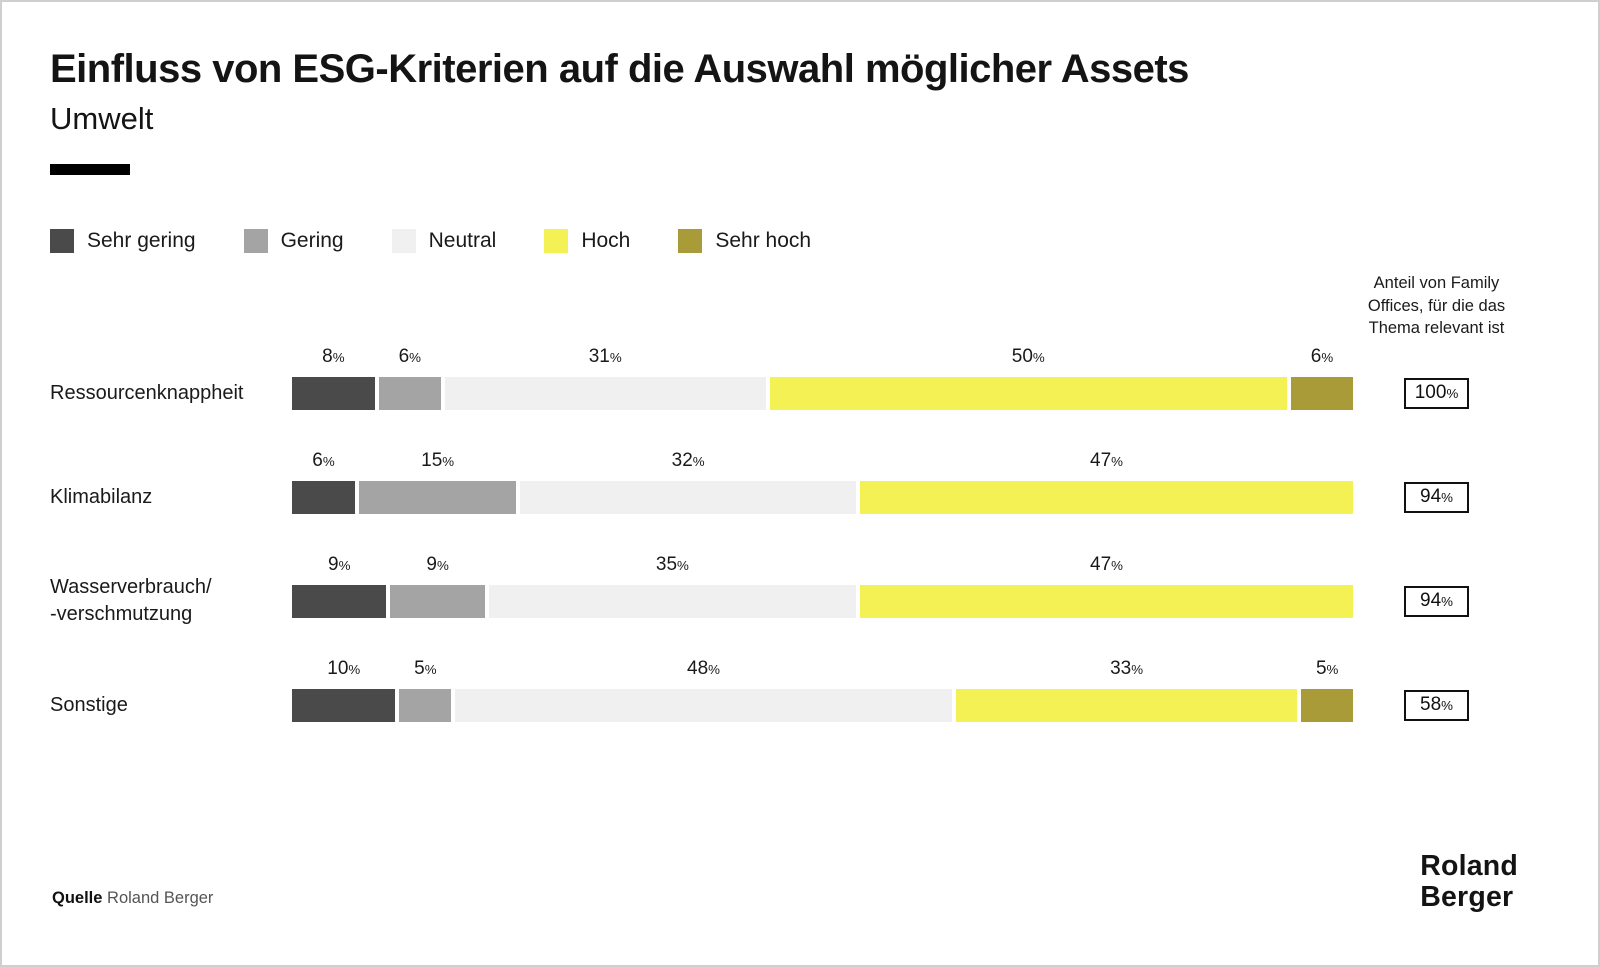  Describe the element at coordinates (1321, 378) in the screenshot. I see `bar-segment-sehr-hoch: 6%` at that location.